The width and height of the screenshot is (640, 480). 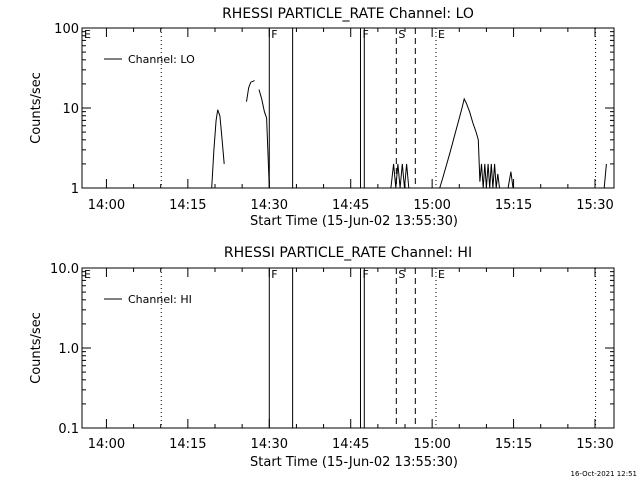 What do you see at coordinates (348, 253) in the screenshot?
I see `chart-title: RHESSI PARTICLE_RATE Channel: HI` at bounding box center [348, 253].